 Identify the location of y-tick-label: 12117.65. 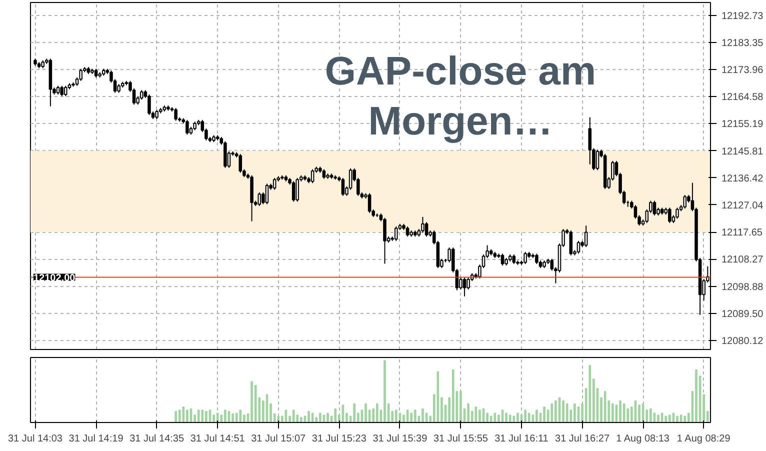
(742, 233).